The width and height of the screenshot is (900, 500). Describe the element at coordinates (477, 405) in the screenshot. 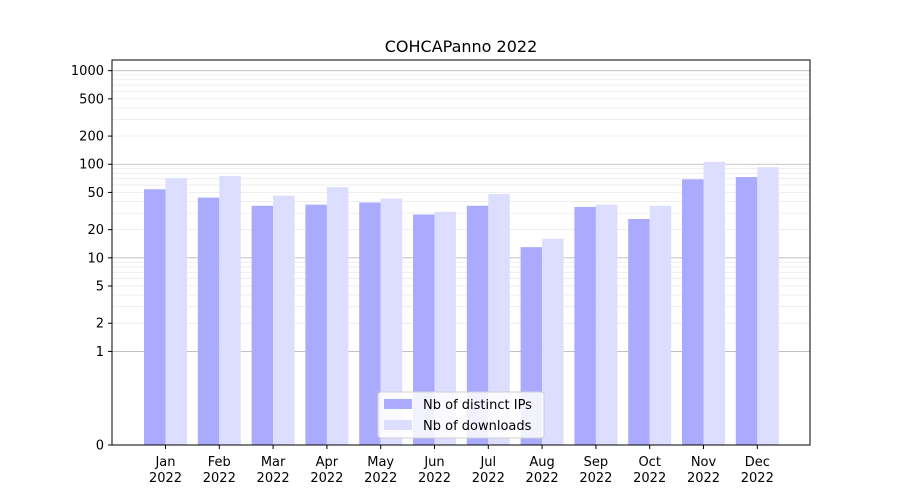

I see `legend-label: Nb of distinct IPs` at that location.